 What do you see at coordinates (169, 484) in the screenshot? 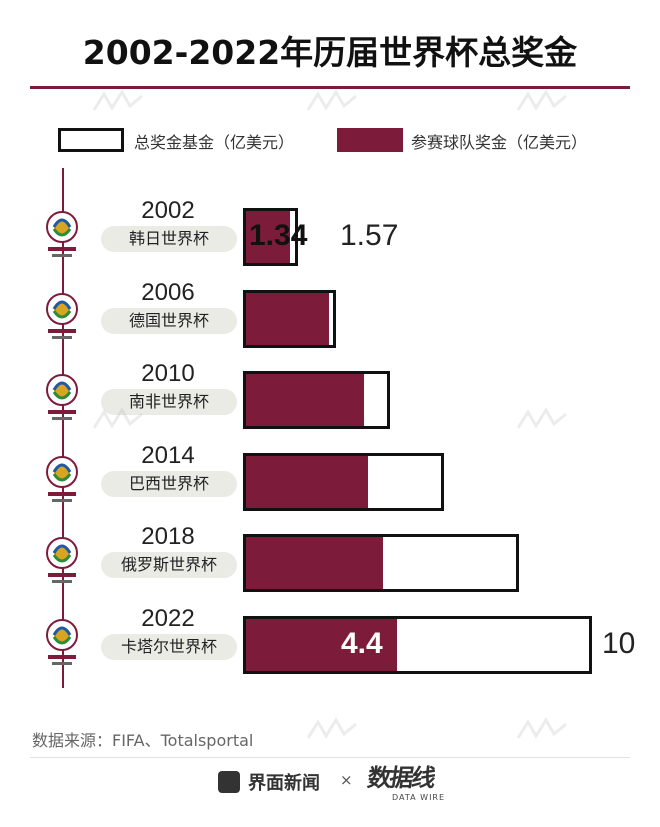
I see `row-cup-name: 巴西世界杯` at bounding box center [169, 484].